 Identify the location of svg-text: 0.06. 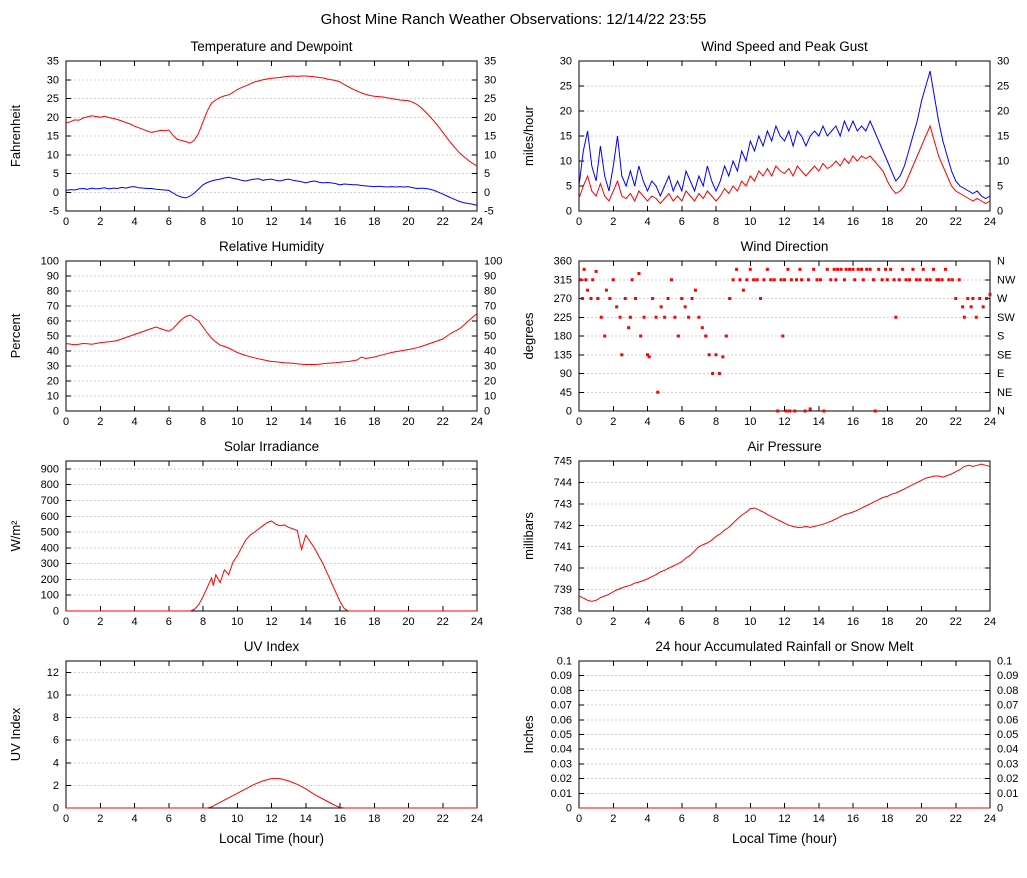
(561, 720).